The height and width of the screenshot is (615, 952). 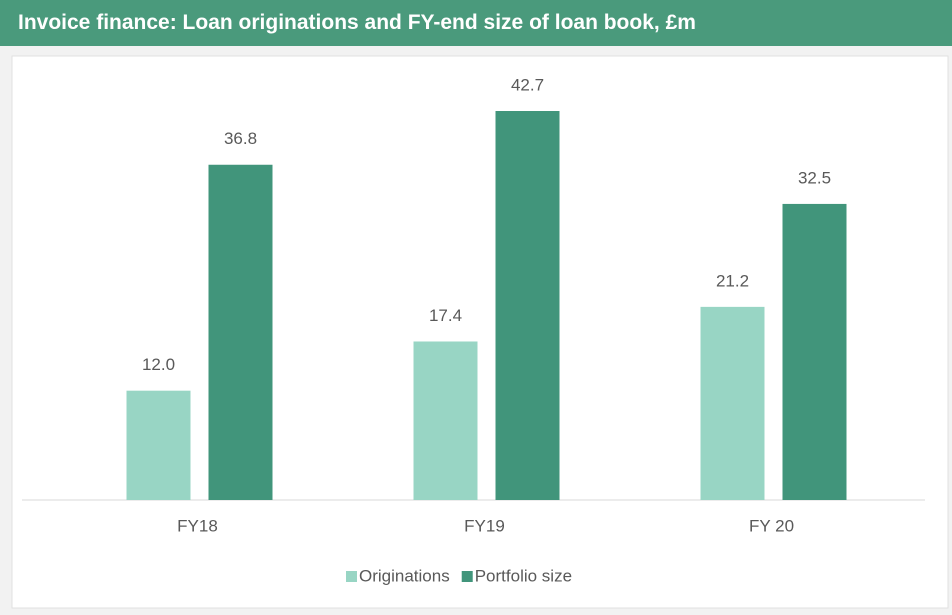 What do you see at coordinates (445, 315) in the screenshot?
I see `data-label: 17.4` at bounding box center [445, 315].